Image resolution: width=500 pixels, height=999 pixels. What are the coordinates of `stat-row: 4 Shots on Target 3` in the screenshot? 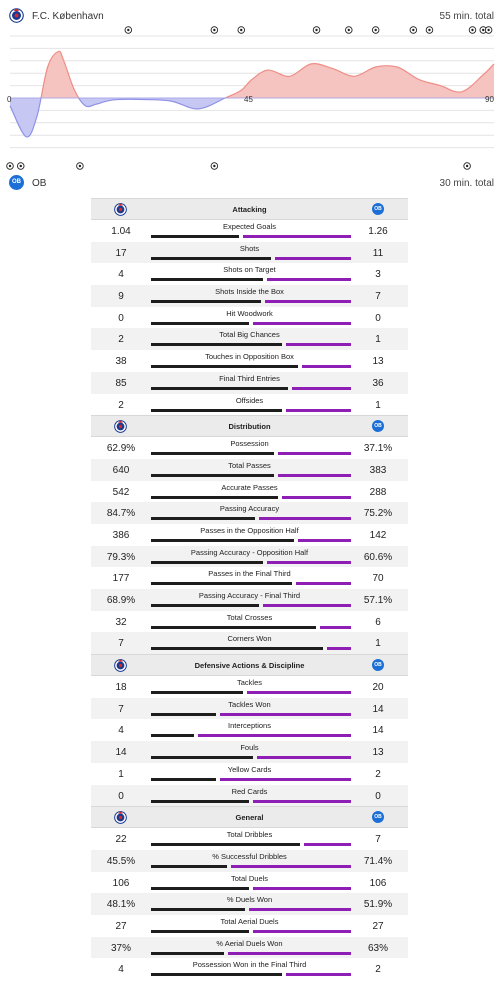 It's located at (249, 274).